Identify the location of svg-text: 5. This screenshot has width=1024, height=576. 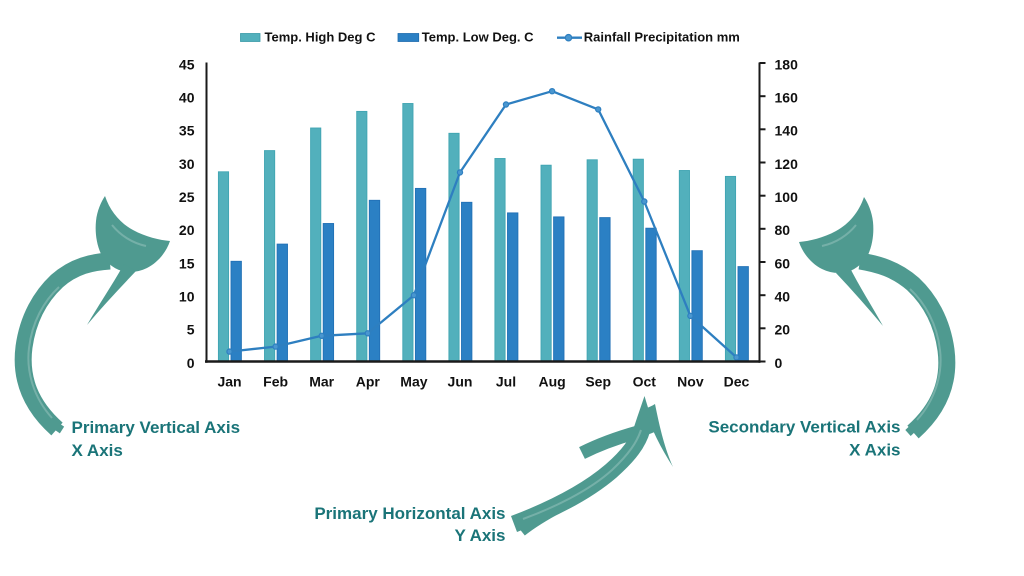
(191, 330).